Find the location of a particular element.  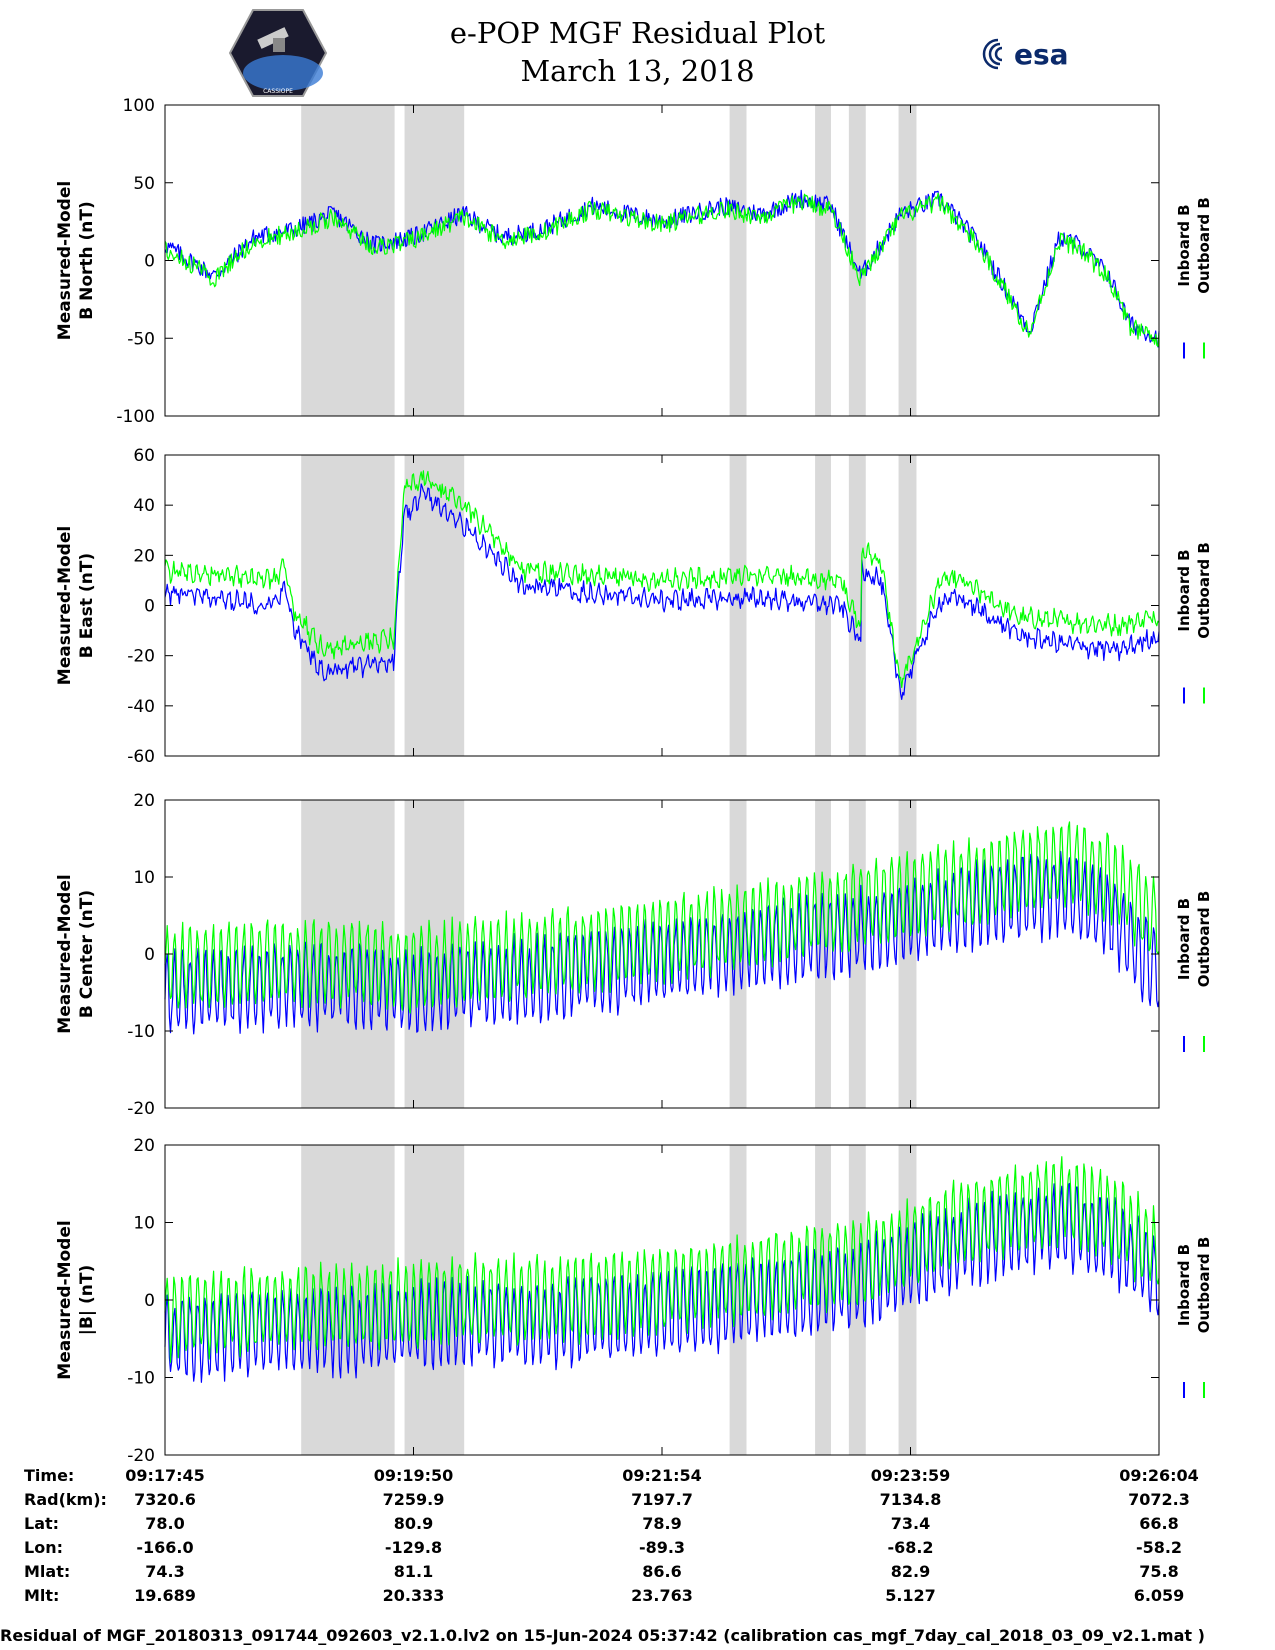

info-row-label: Mlt: is located at coordinates (42, 1595).